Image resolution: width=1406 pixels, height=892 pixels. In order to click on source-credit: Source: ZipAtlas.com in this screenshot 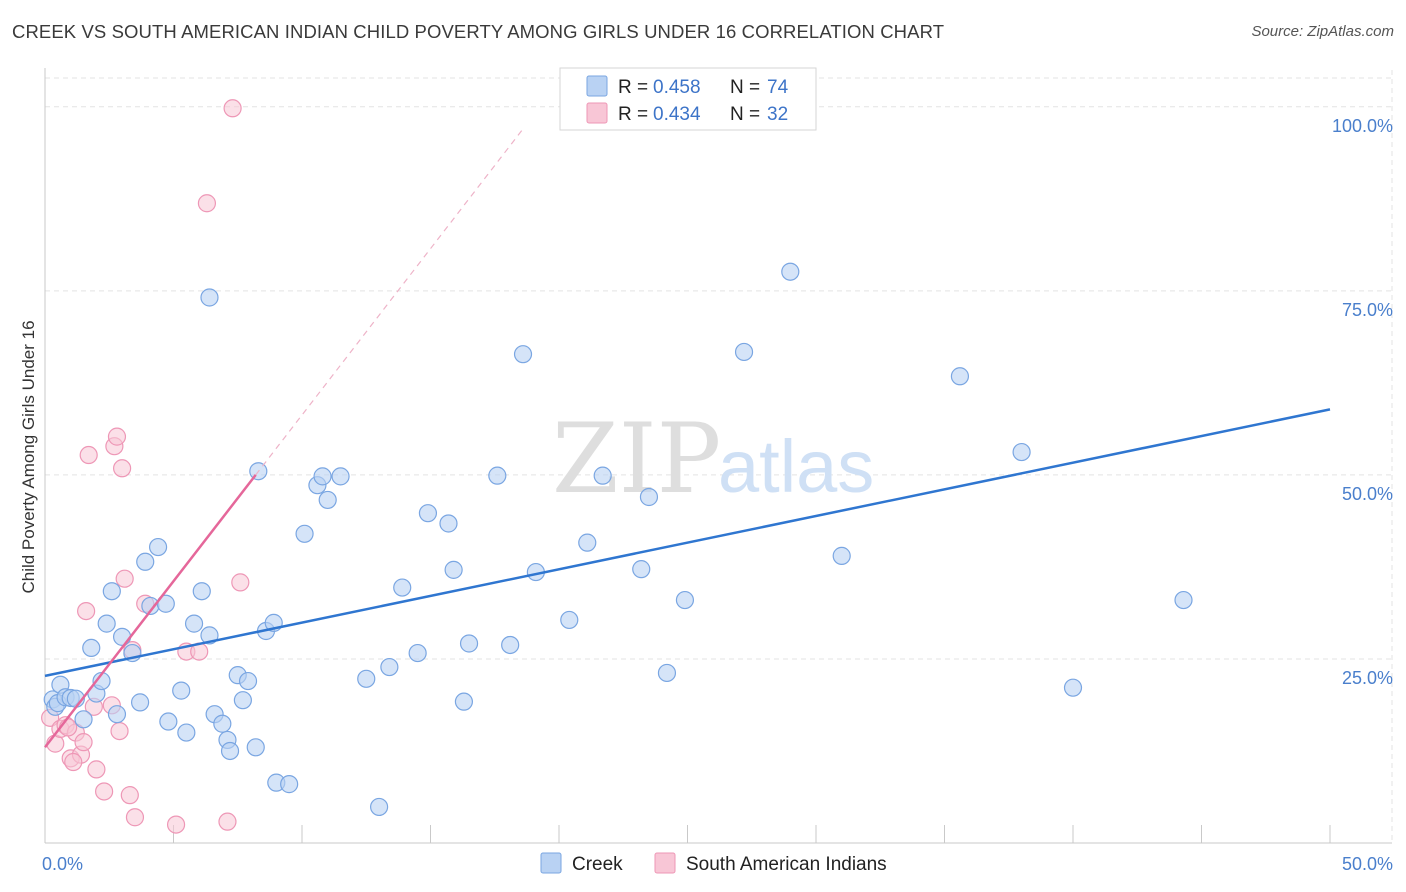, I will do `click(1322, 31)`.